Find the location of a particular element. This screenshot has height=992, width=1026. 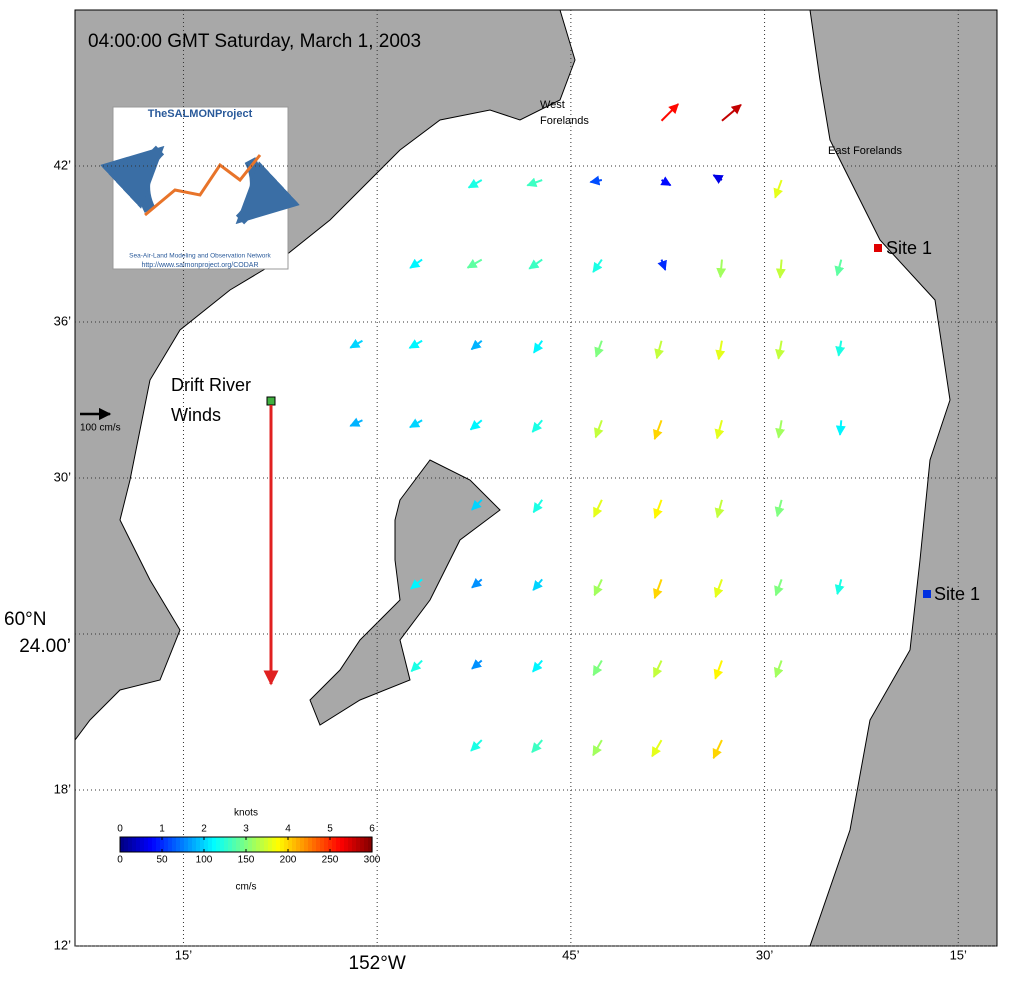

y-tick-label: 18’ is located at coordinates (62, 788).